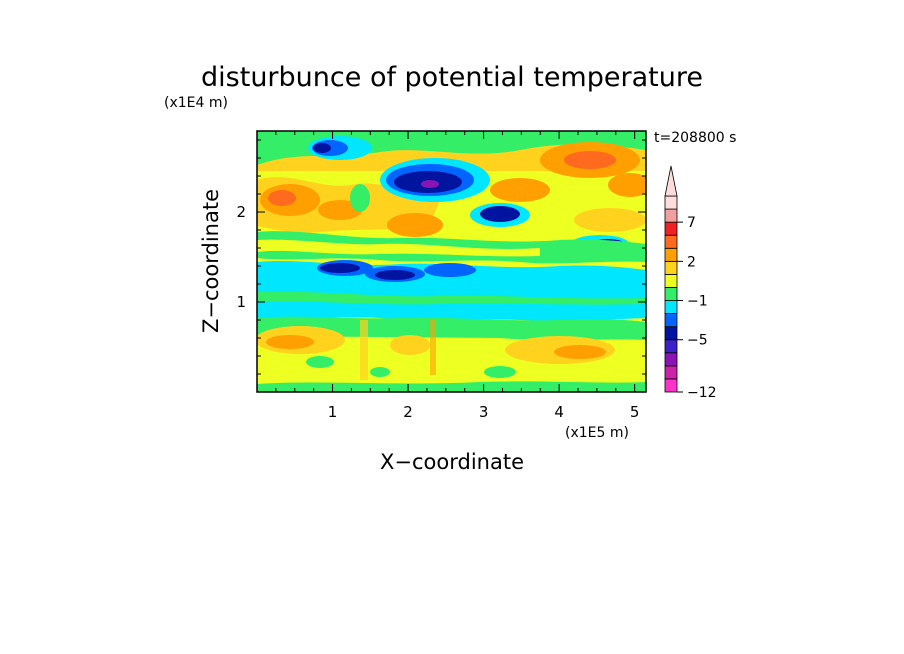  I want to click on chart-title: disturbunce of potential temperature, so click(452, 77).